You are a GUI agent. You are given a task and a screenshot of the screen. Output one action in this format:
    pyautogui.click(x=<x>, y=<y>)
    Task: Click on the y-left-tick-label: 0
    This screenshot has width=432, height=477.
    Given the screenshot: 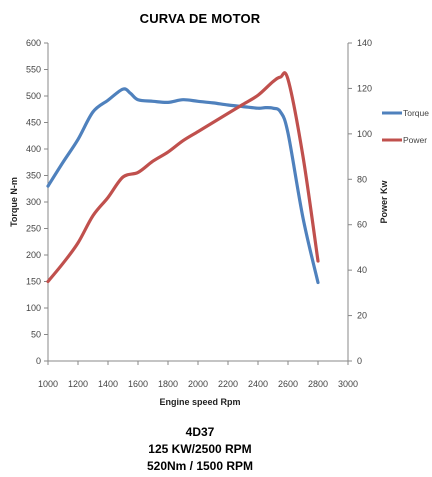 What is the action you would take?
    pyautogui.click(x=38, y=361)
    